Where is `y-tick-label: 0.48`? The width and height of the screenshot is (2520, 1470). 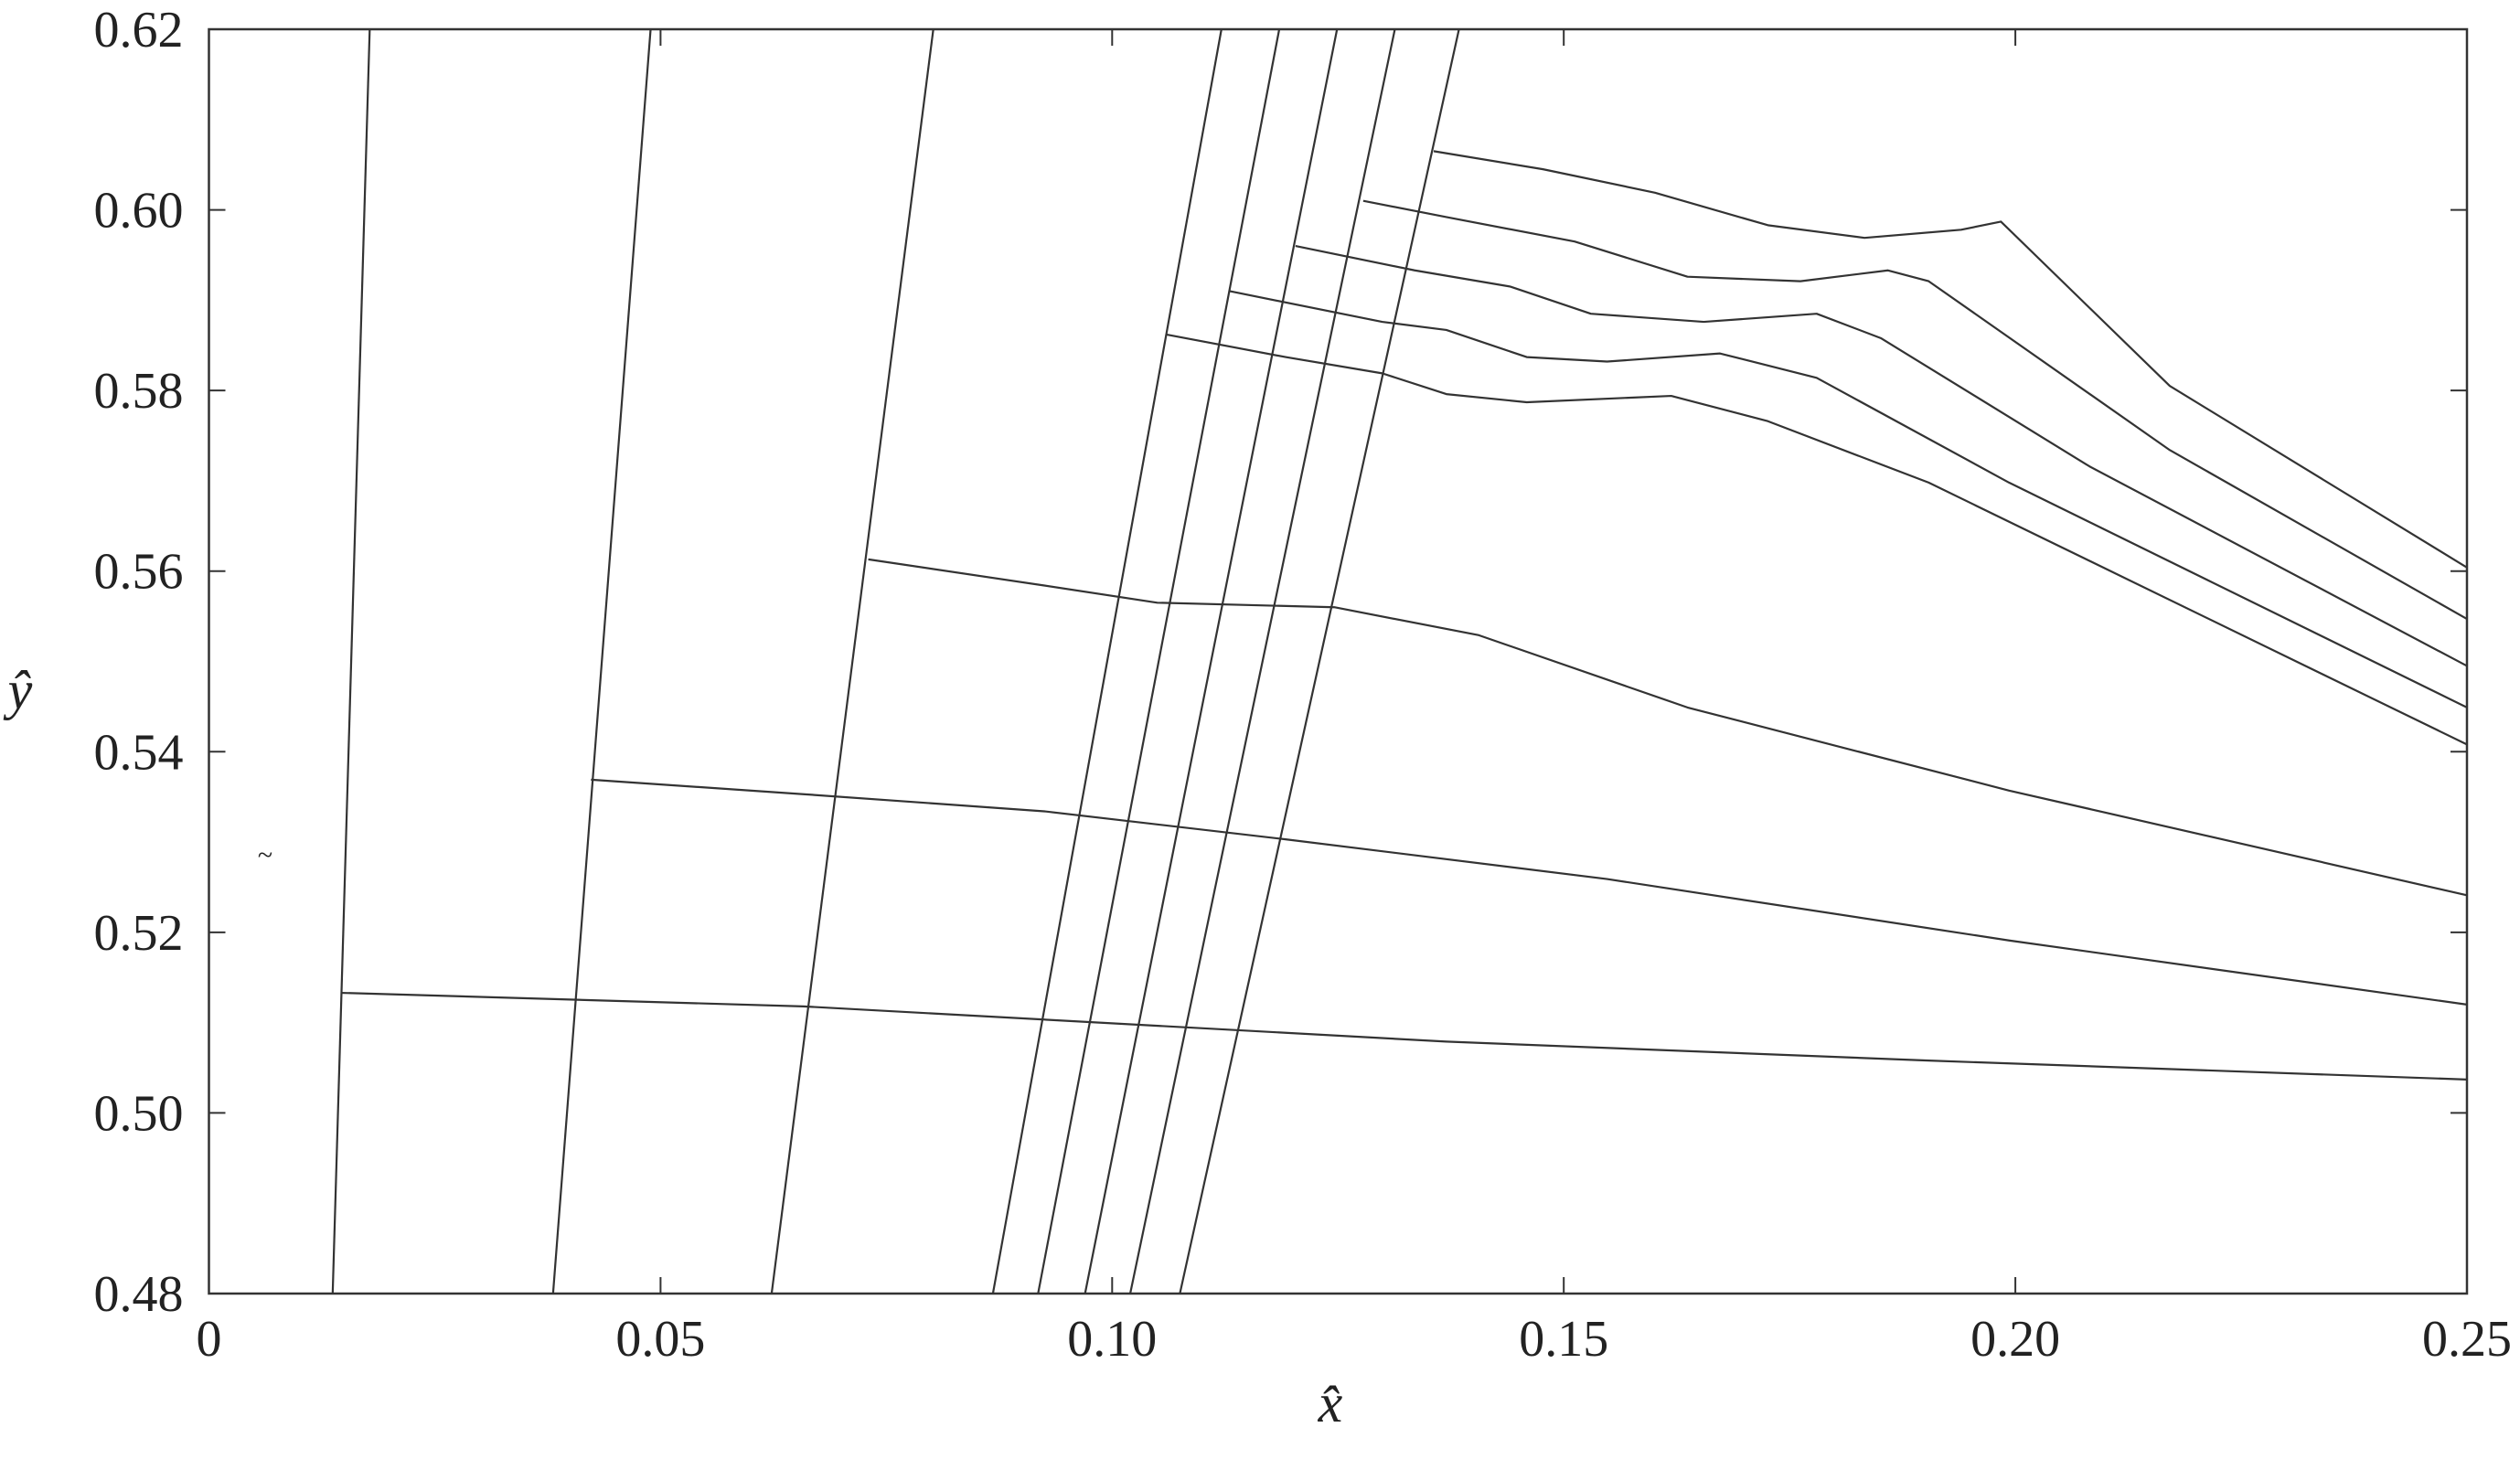 y-tick-label: 0.48 is located at coordinates (139, 1295).